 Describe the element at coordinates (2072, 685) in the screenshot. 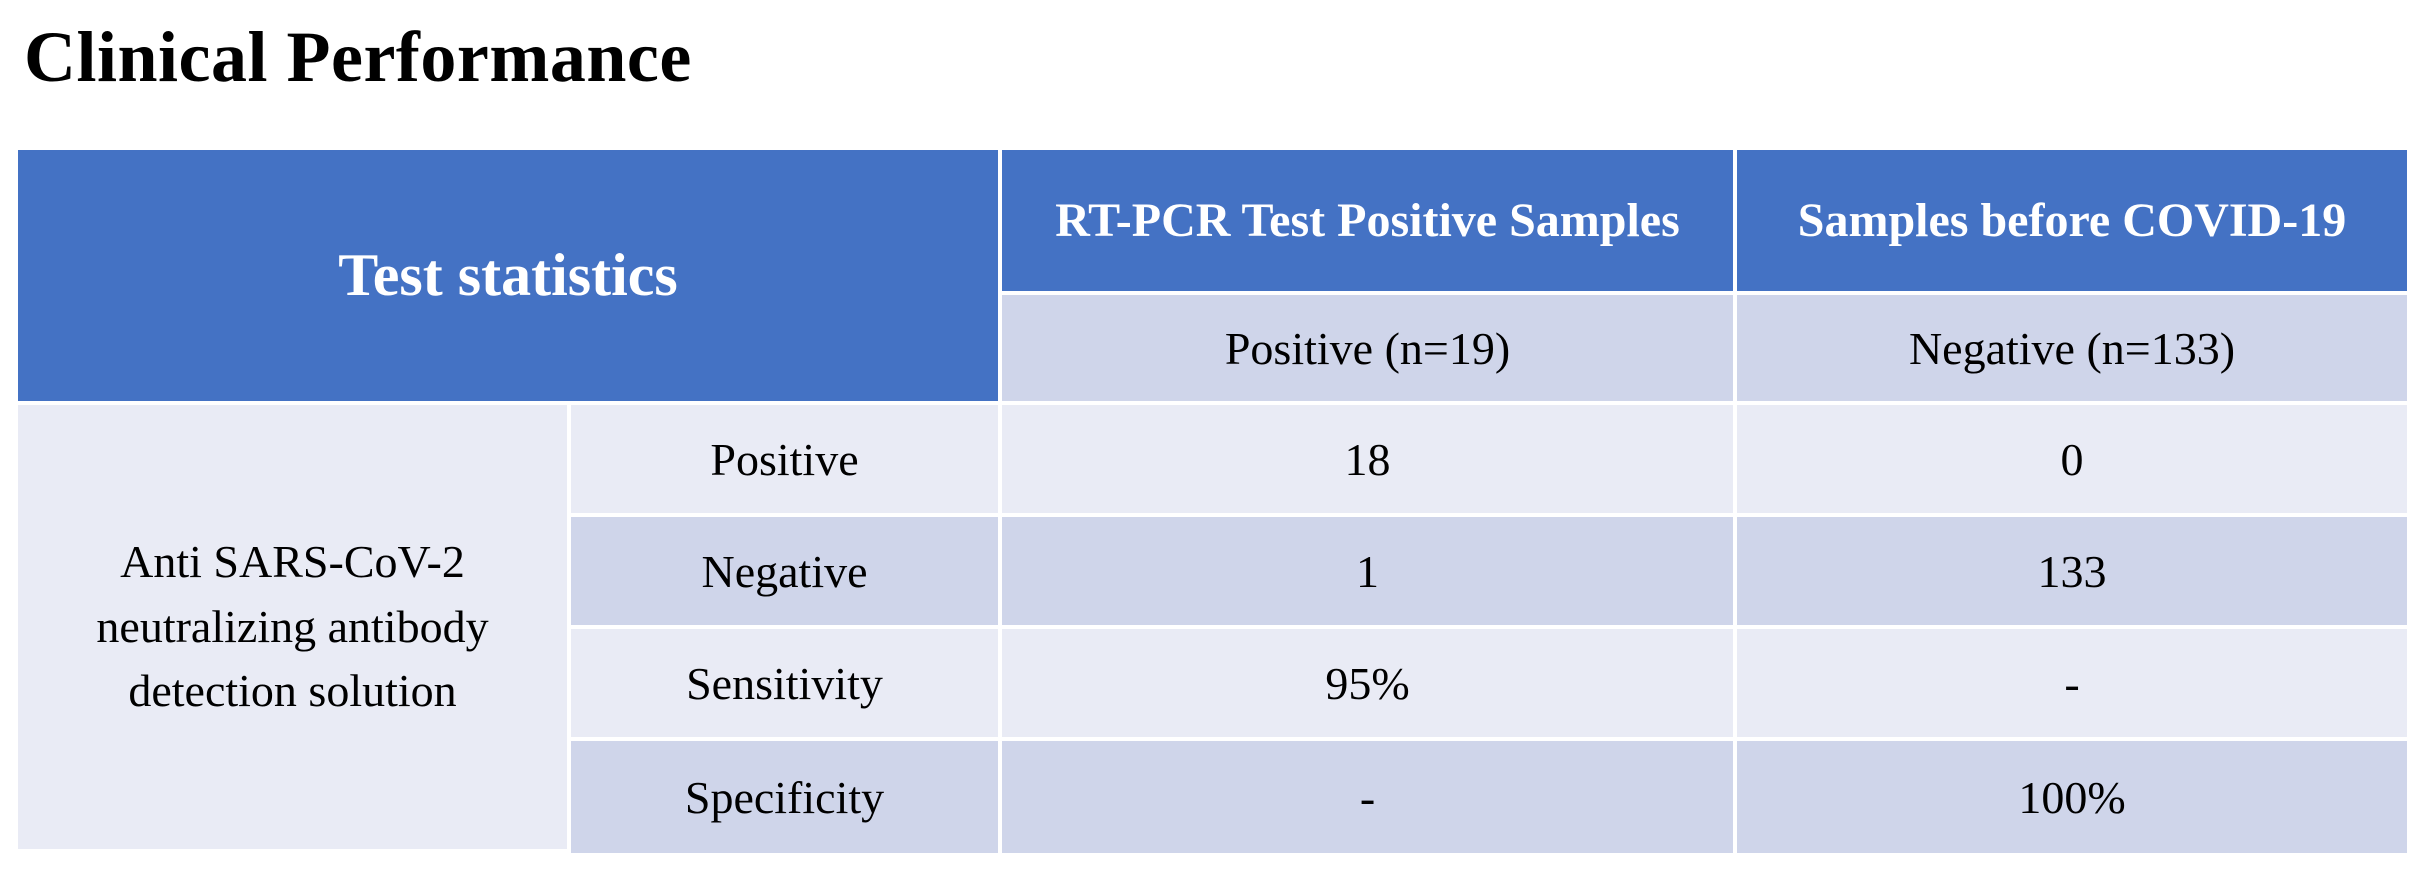

I see `cell-sensitivity-before-covid: -` at that location.